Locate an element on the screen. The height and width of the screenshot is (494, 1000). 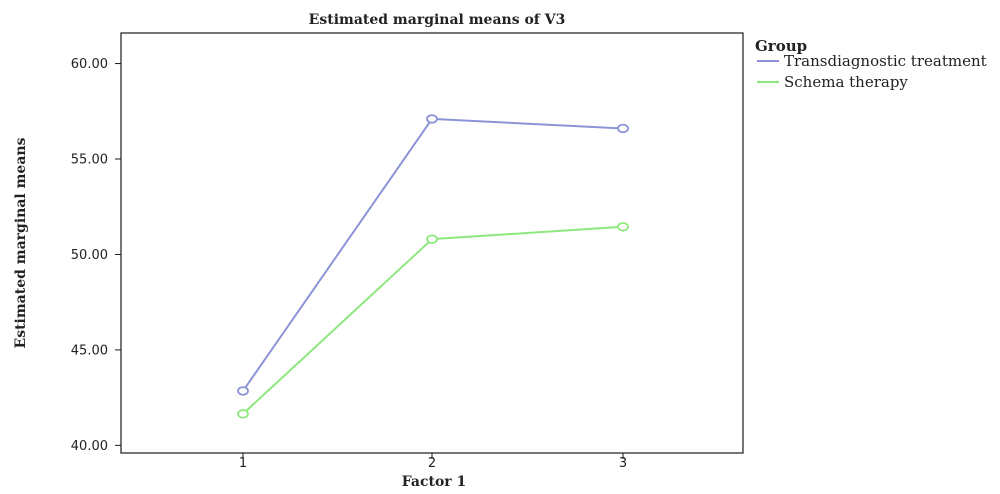
y-tick-label: 45.00 is located at coordinates (89, 350).